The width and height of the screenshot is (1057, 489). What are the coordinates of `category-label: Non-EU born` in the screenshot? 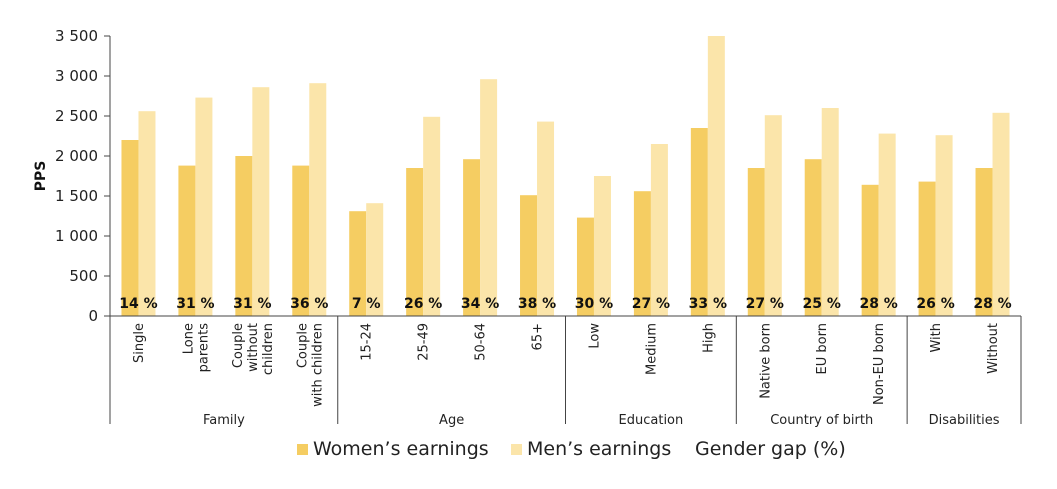 It's located at (879, 364).